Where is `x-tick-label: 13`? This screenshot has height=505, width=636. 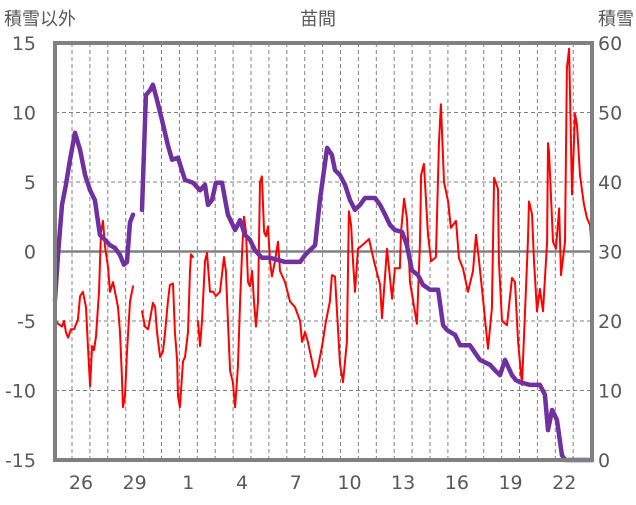
x-tick-label: 13 is located at coordinates (403, 483).